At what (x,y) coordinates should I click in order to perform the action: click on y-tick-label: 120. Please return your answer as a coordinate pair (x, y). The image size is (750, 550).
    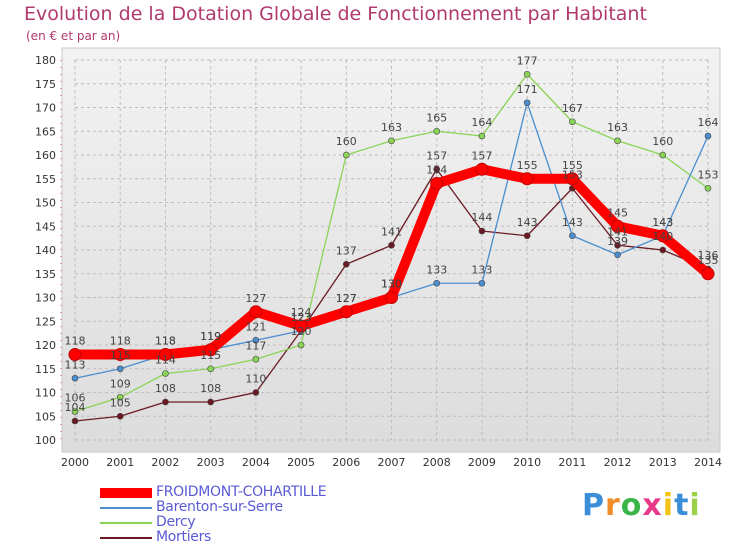
    Looking at the image, I should click on (45, 345).